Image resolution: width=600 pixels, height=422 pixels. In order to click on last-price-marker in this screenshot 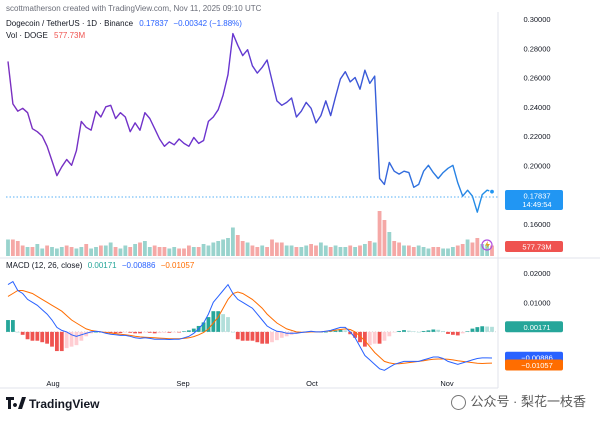, I will do `click(492, 191)`.